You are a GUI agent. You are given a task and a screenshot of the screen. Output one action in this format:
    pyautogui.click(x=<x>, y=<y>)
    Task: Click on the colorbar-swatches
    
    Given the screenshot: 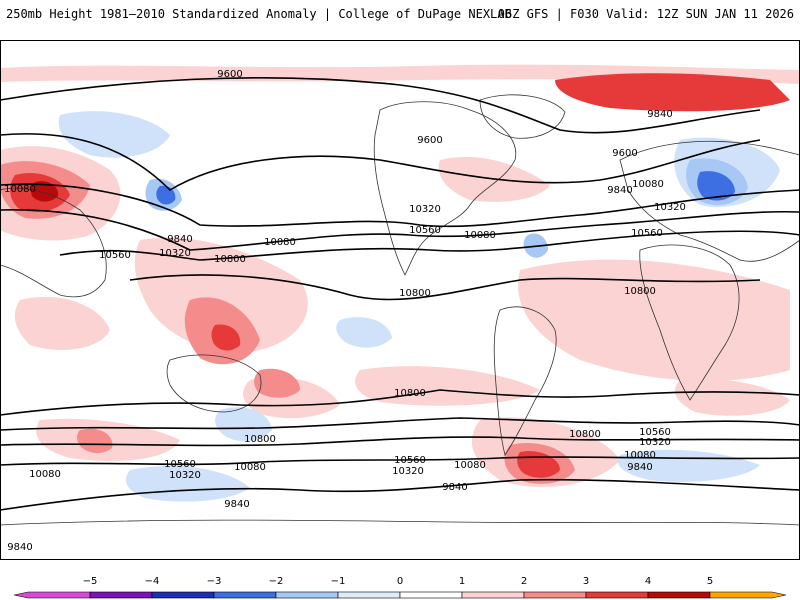 What is the action you would take?
    pyautogui.click(x=400, y=595)
    